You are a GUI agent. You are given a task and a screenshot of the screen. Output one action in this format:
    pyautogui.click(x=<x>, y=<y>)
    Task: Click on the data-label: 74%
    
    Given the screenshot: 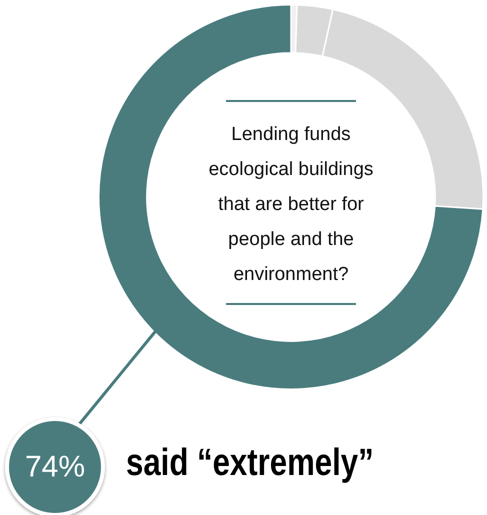 What is the action you would take?
    pyautogui.click(x=55, y=467)
    